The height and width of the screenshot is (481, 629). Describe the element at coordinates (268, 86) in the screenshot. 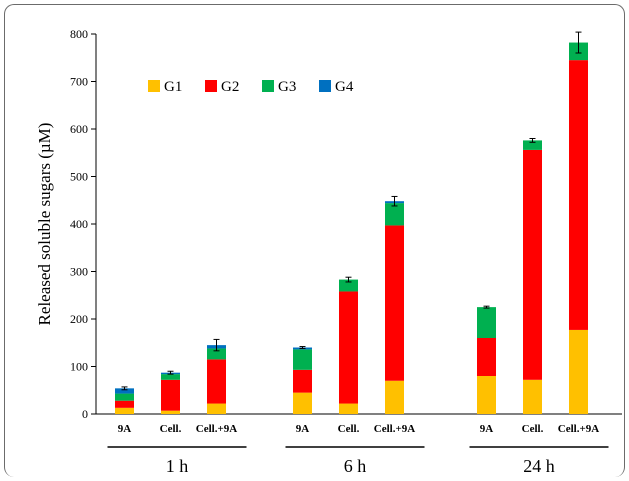

I see `legend-swatch-g3` at that location.